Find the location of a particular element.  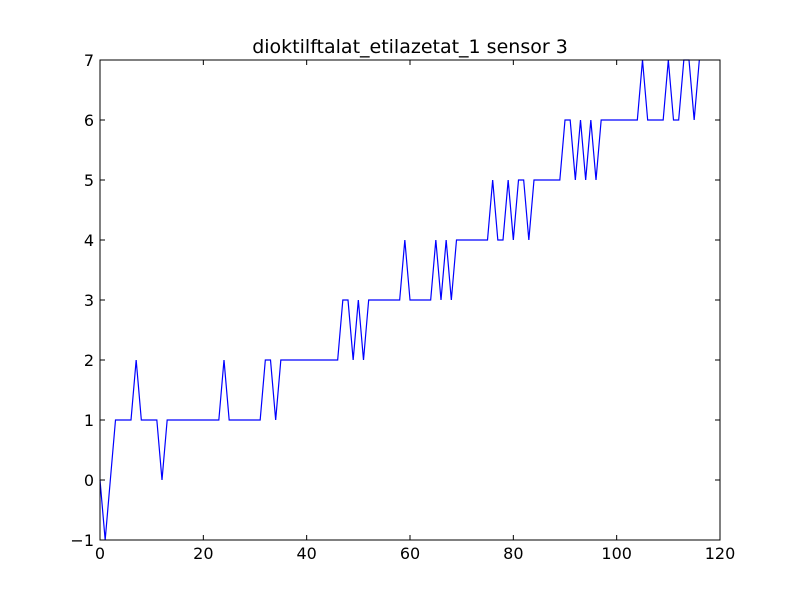

y-tick-label: 7 is located at coordinates (89, 60).